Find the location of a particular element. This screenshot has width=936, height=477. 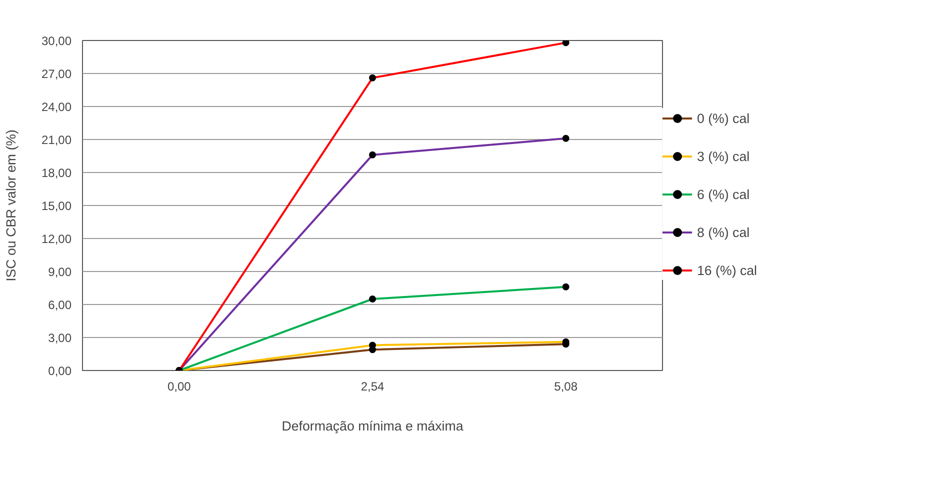

y-tick-label: 24,00 is located at coordinates (56, 107).